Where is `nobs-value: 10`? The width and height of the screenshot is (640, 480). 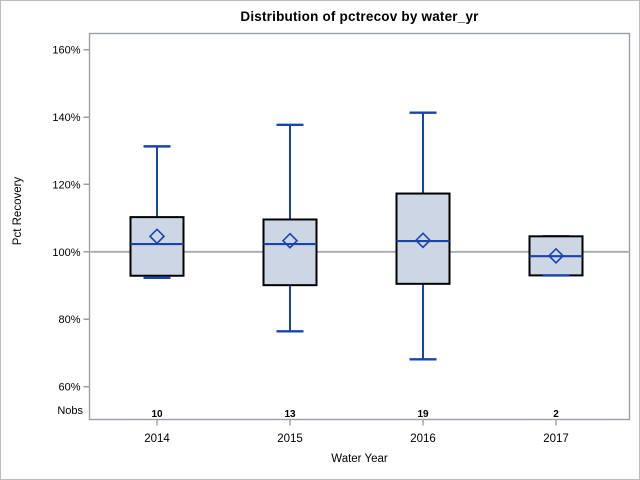 nobs-value: 10 is located at coordinates (157, 414).